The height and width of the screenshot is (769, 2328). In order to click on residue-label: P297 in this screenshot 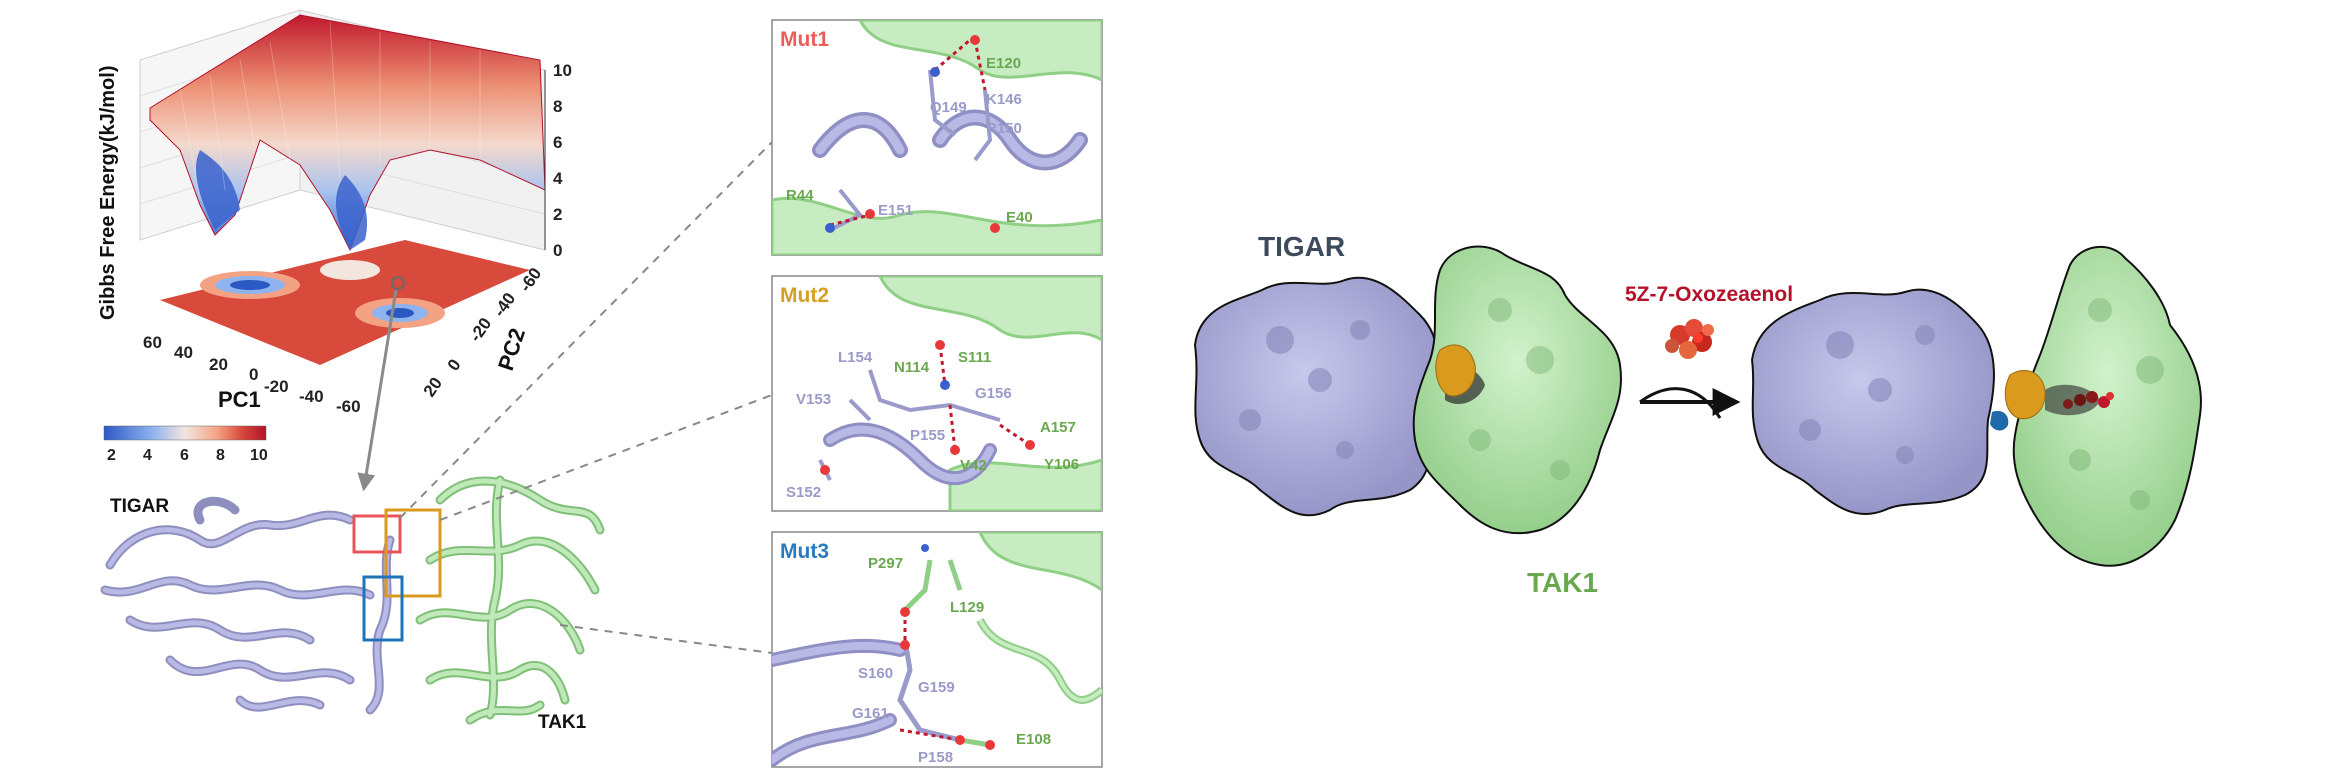, I will do `click(885, 563)`.